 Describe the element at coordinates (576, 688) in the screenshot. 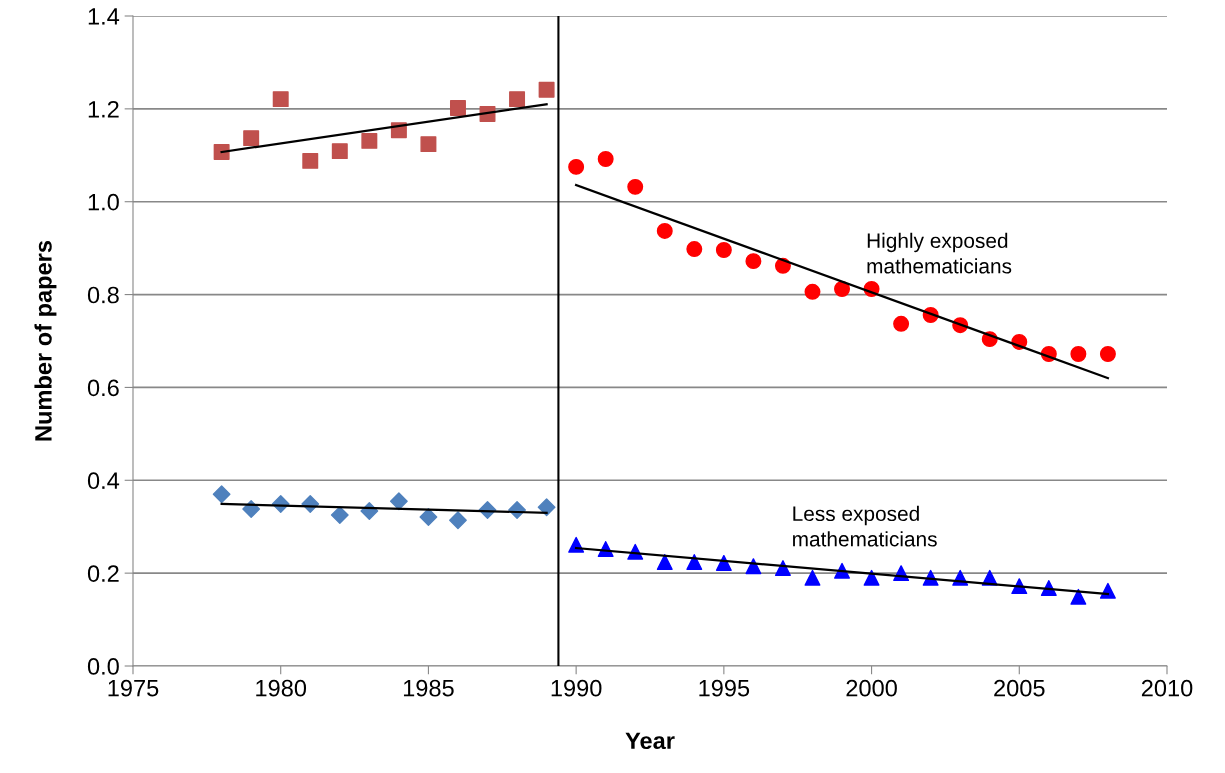

I see `x-tick-label: 1990` at that location.